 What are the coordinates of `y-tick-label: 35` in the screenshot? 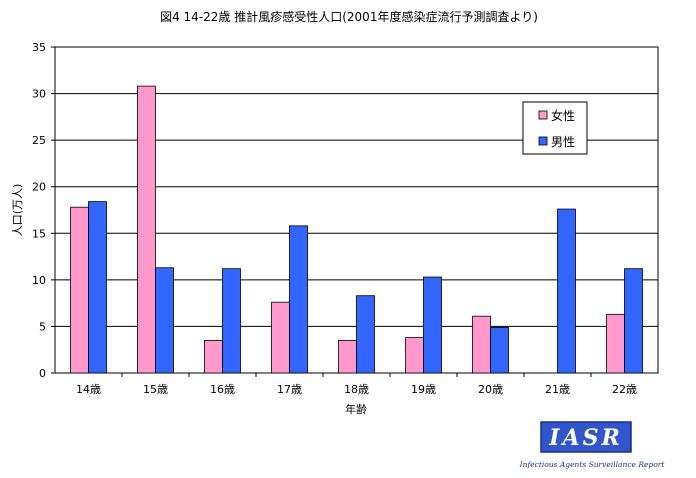 It's located at (39, 47).